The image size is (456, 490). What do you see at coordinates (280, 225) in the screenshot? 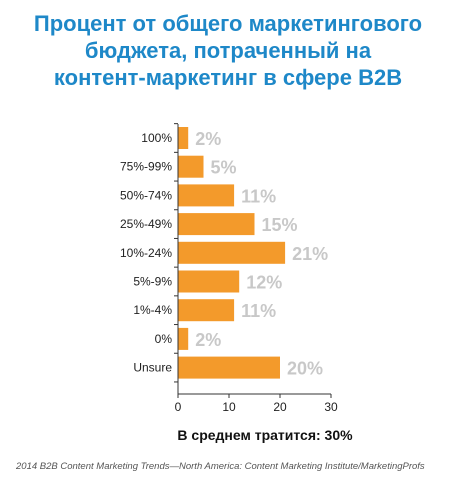
I see `value-label: 15%` at bounding box center [280, 225].